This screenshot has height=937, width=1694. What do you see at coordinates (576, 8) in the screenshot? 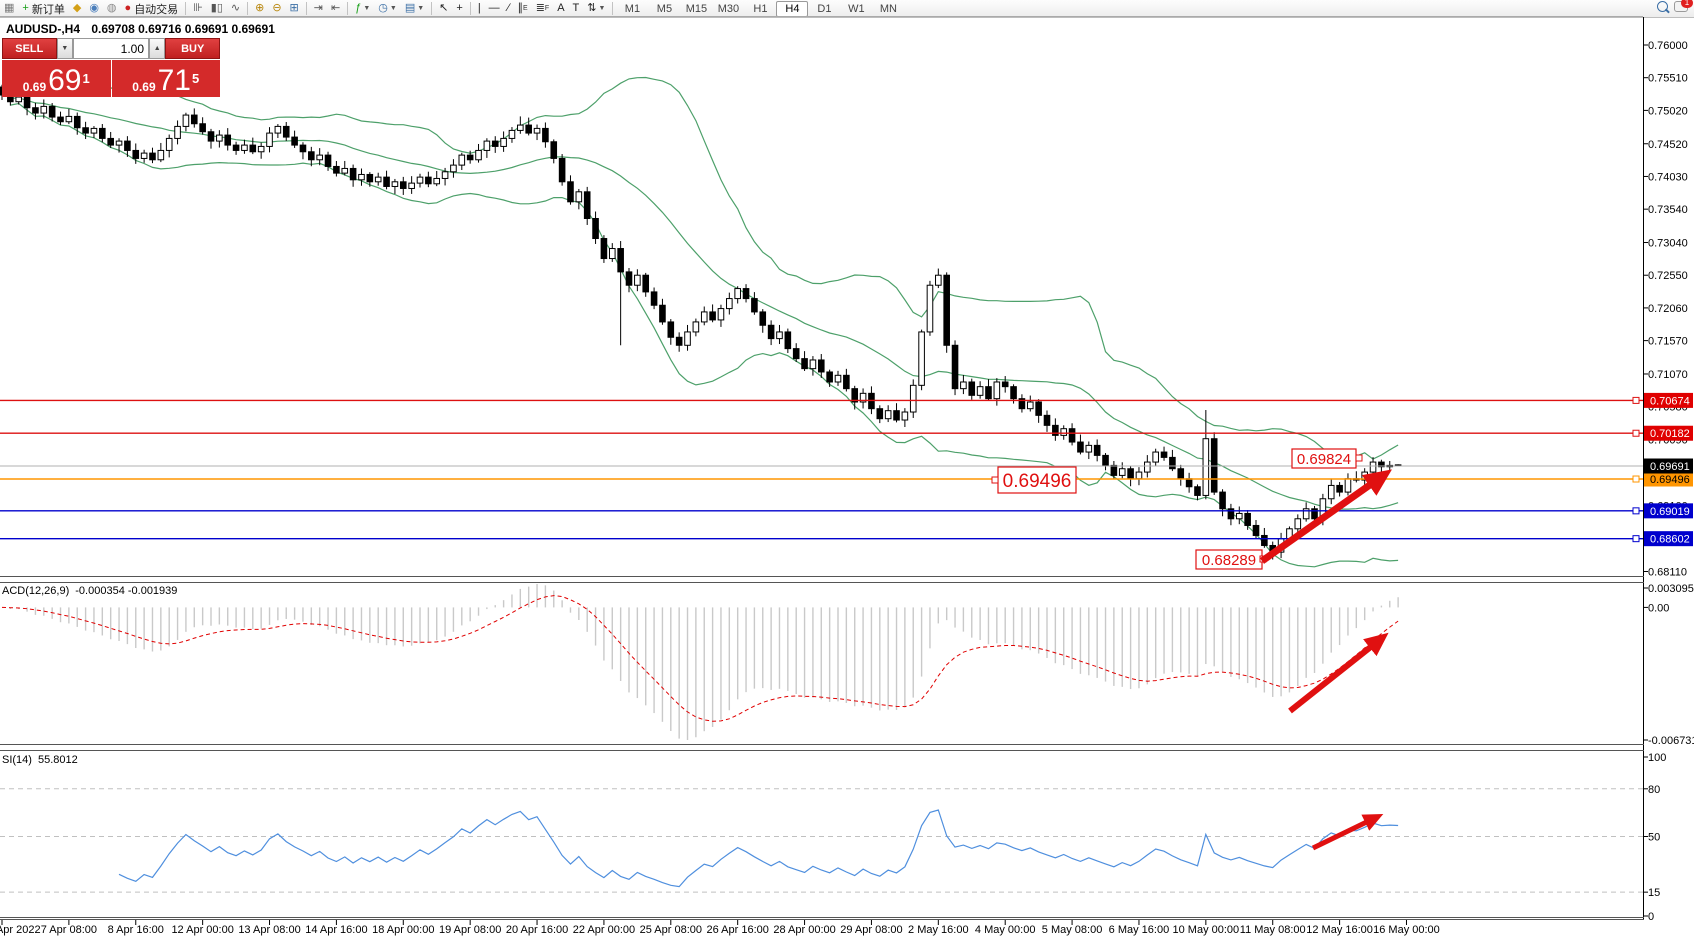
I see `text-label-icon: T` at bounding box center [576, 8].